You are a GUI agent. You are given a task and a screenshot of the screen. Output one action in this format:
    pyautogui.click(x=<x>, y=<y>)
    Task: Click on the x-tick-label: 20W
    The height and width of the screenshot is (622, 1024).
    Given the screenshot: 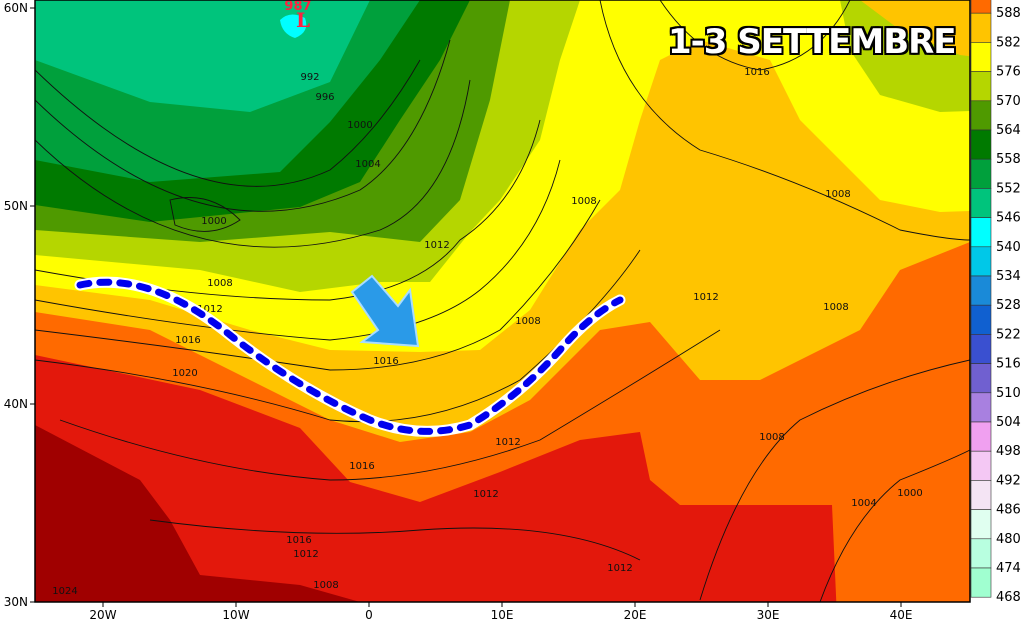 What is the action you would take?
    pyautogui.click(x=102, y=615)
    